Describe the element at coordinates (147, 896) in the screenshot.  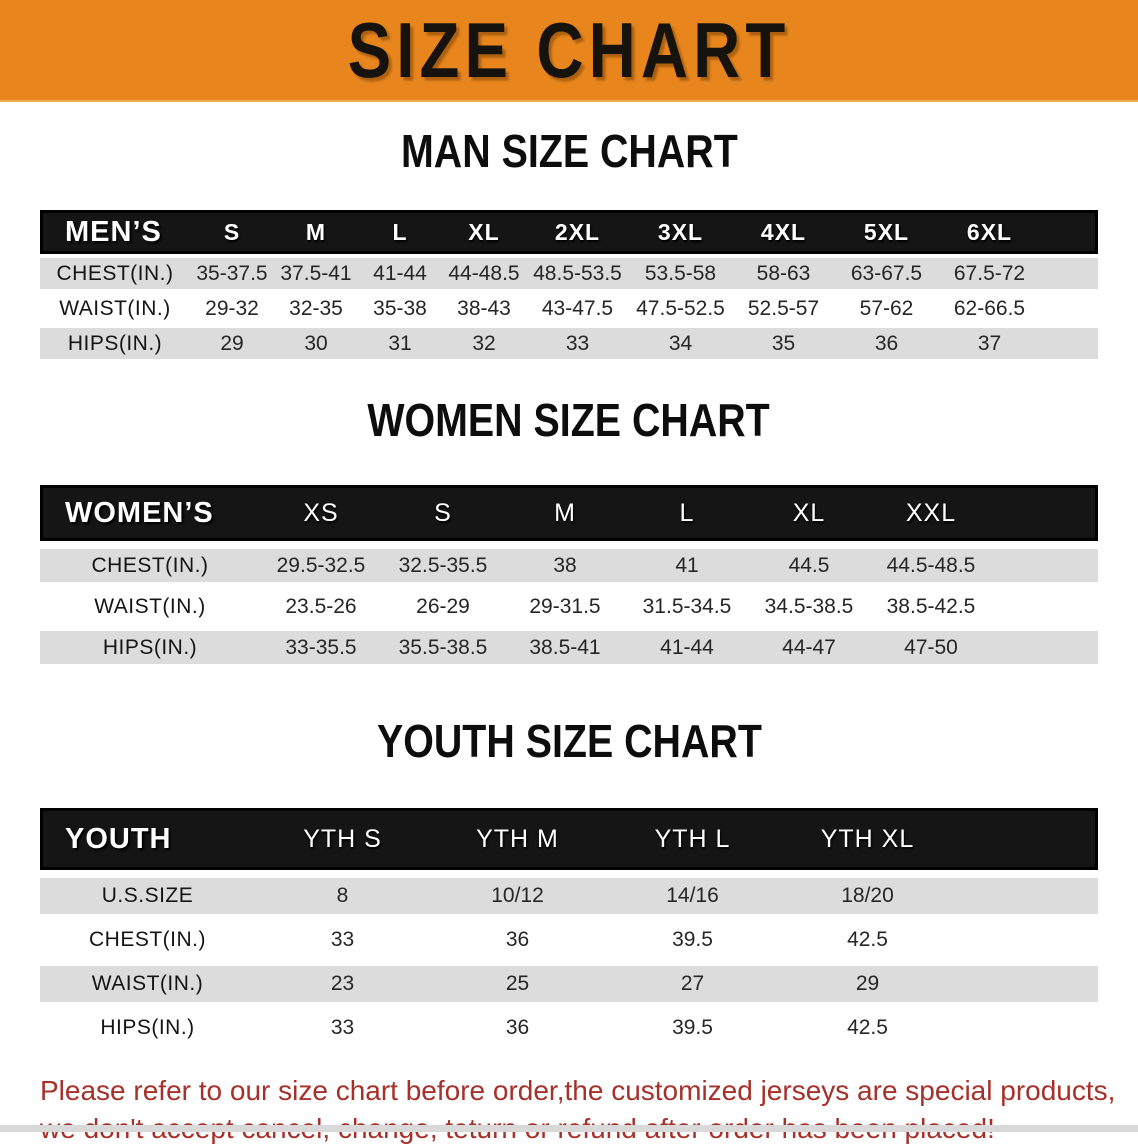
I see `measure-label-cell: U.S.SIZE` at that location.